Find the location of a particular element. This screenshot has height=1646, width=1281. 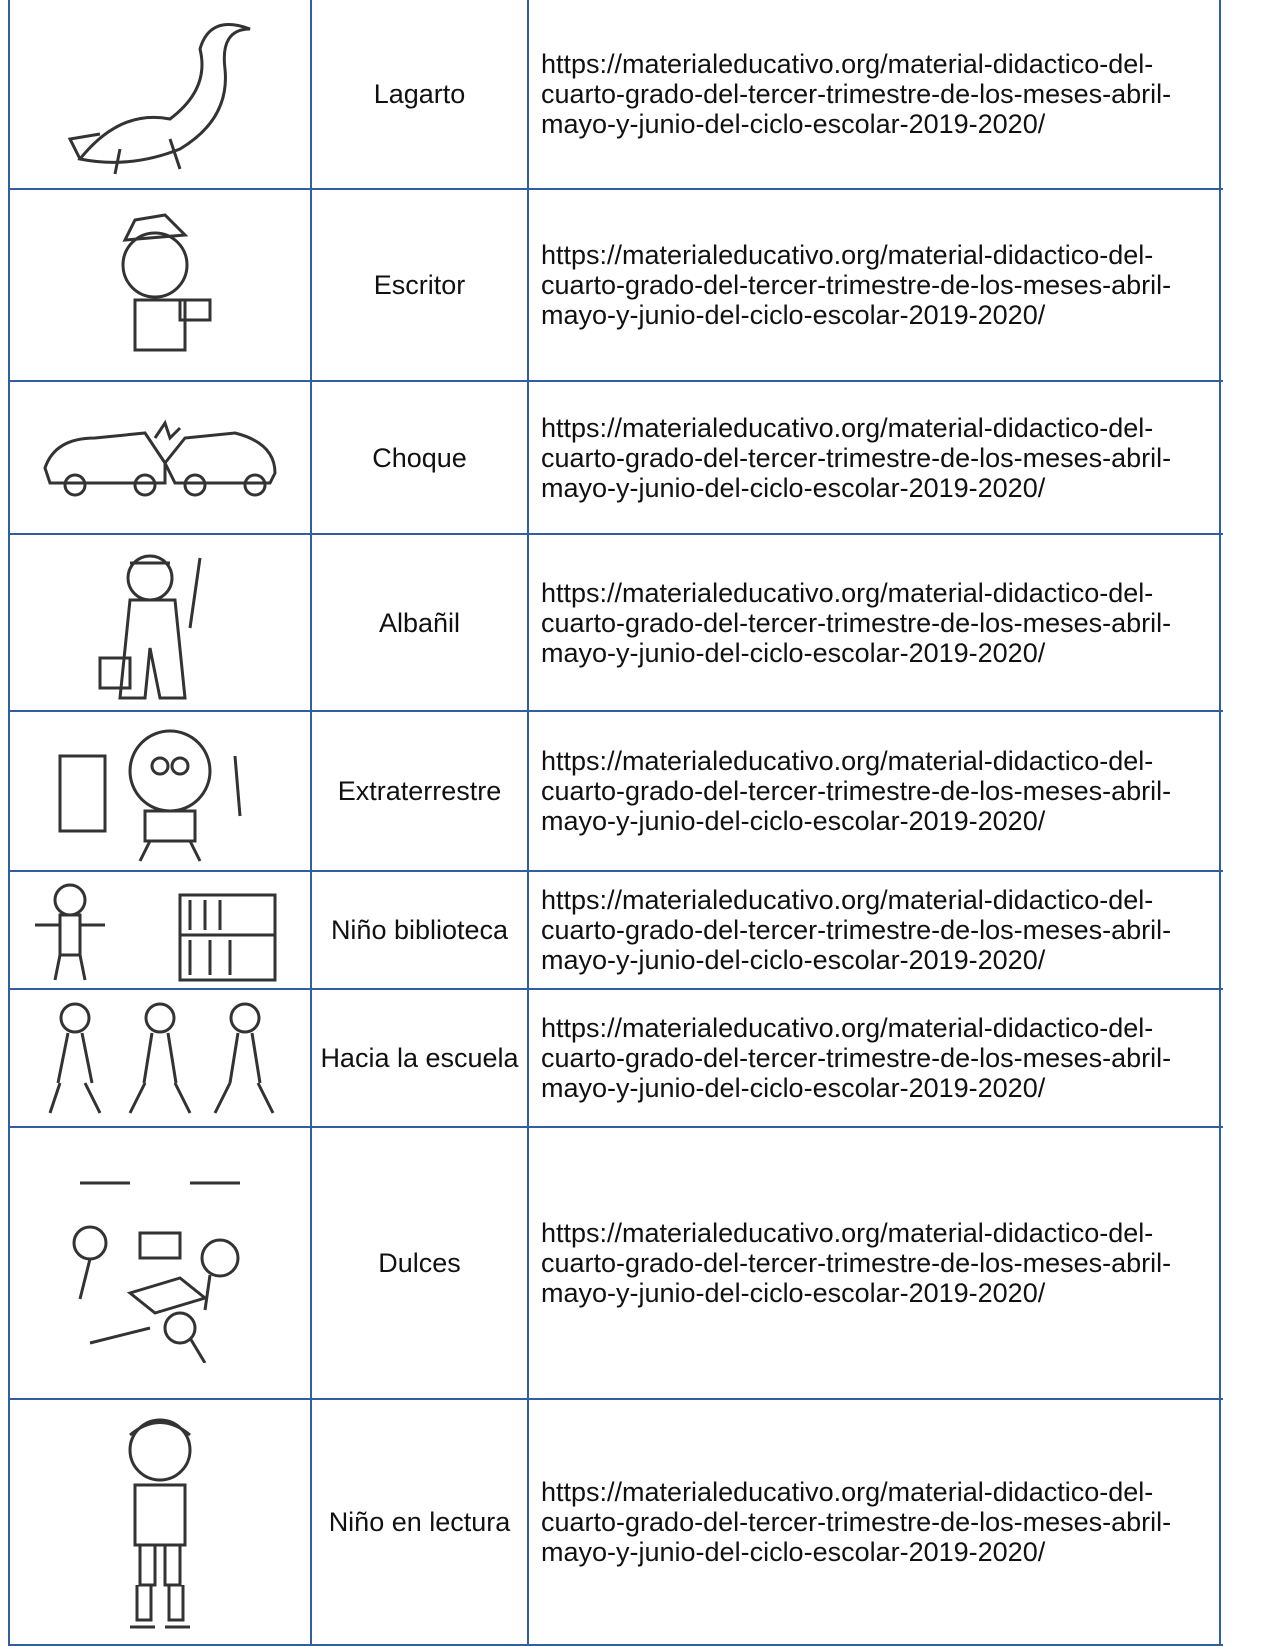

item-name: Niño en lectura is located at coordinates (420, 1523).